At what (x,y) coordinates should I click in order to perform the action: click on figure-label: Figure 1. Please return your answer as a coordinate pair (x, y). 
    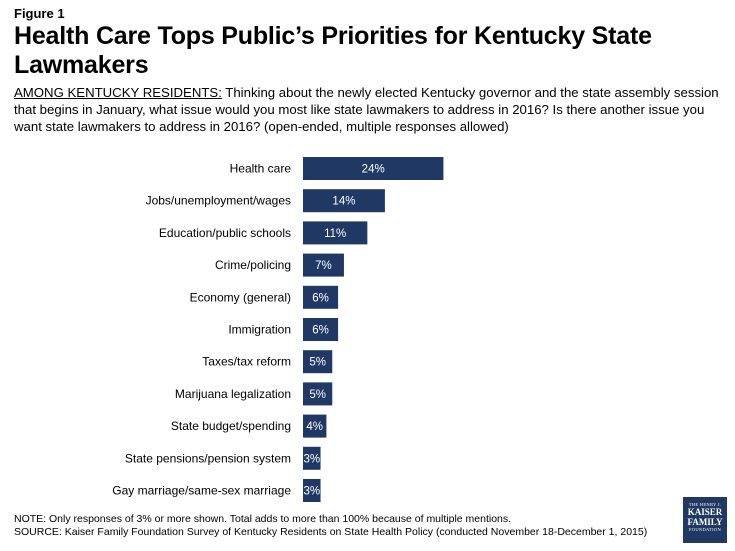
    Looking at the image, I should click on (39, 13).